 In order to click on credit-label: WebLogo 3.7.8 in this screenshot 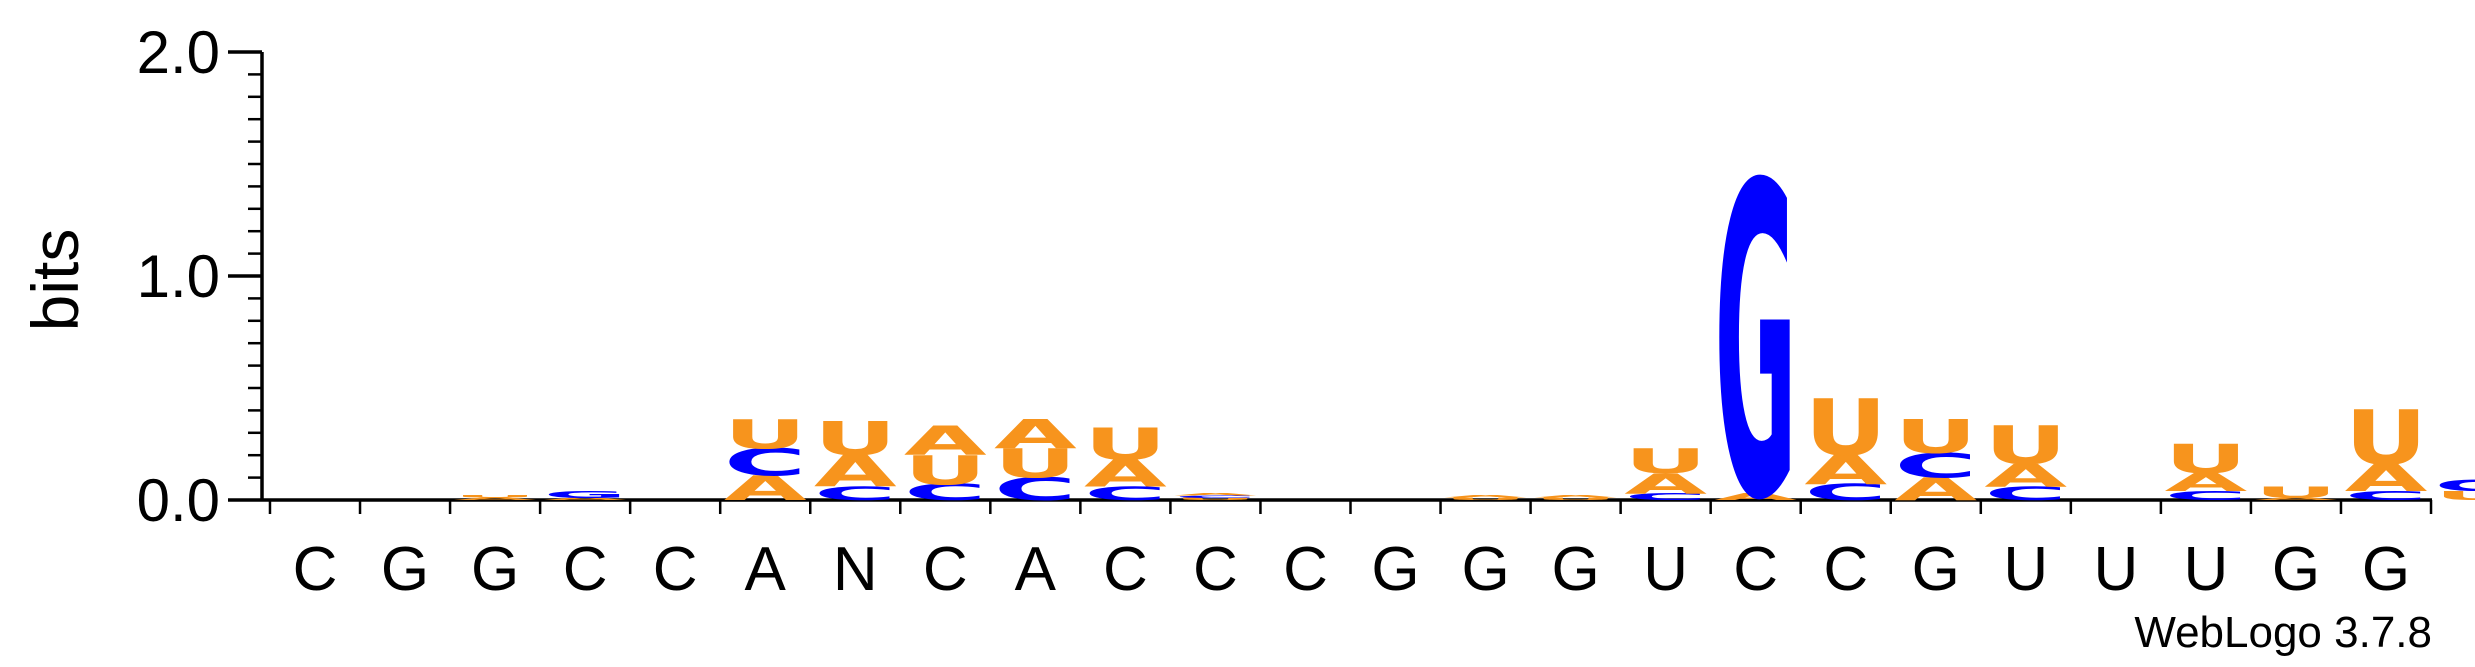, I will do `click(2283, 632)`.